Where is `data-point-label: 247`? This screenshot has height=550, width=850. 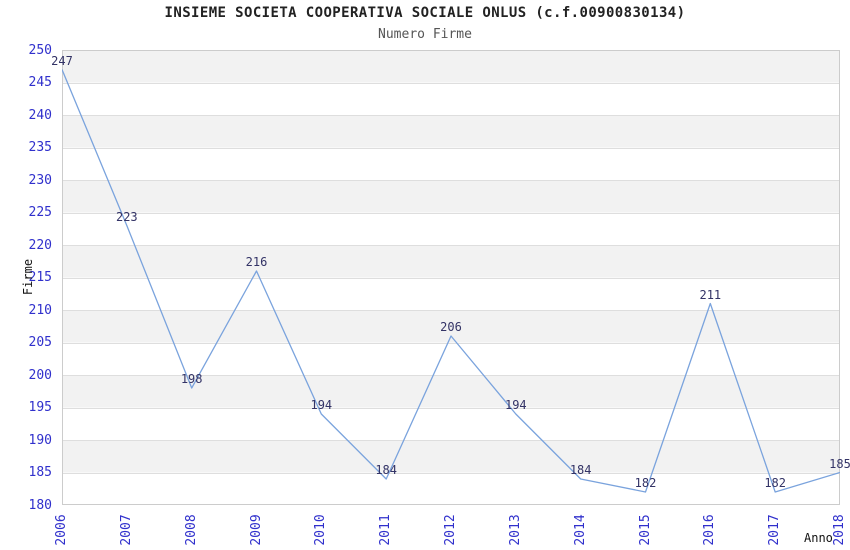 data-point-label: 247 is located at coordinates (62, 60).